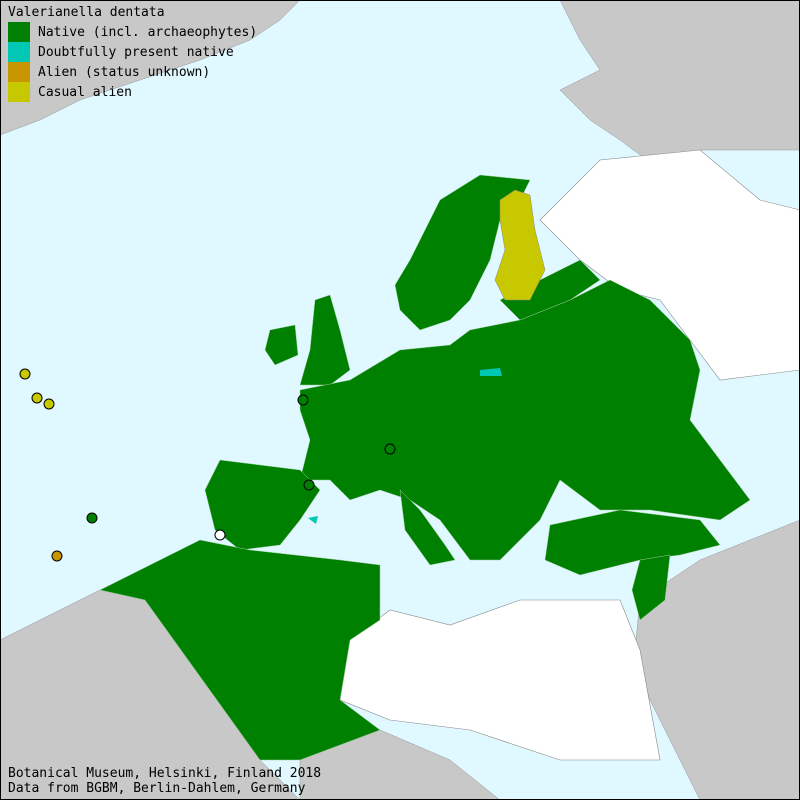 This screenshot has width=800, height=800. What do you see at coordinates (19, 32) in the screenshot?
I see `native-swatch` at bounding box center [19, 32].